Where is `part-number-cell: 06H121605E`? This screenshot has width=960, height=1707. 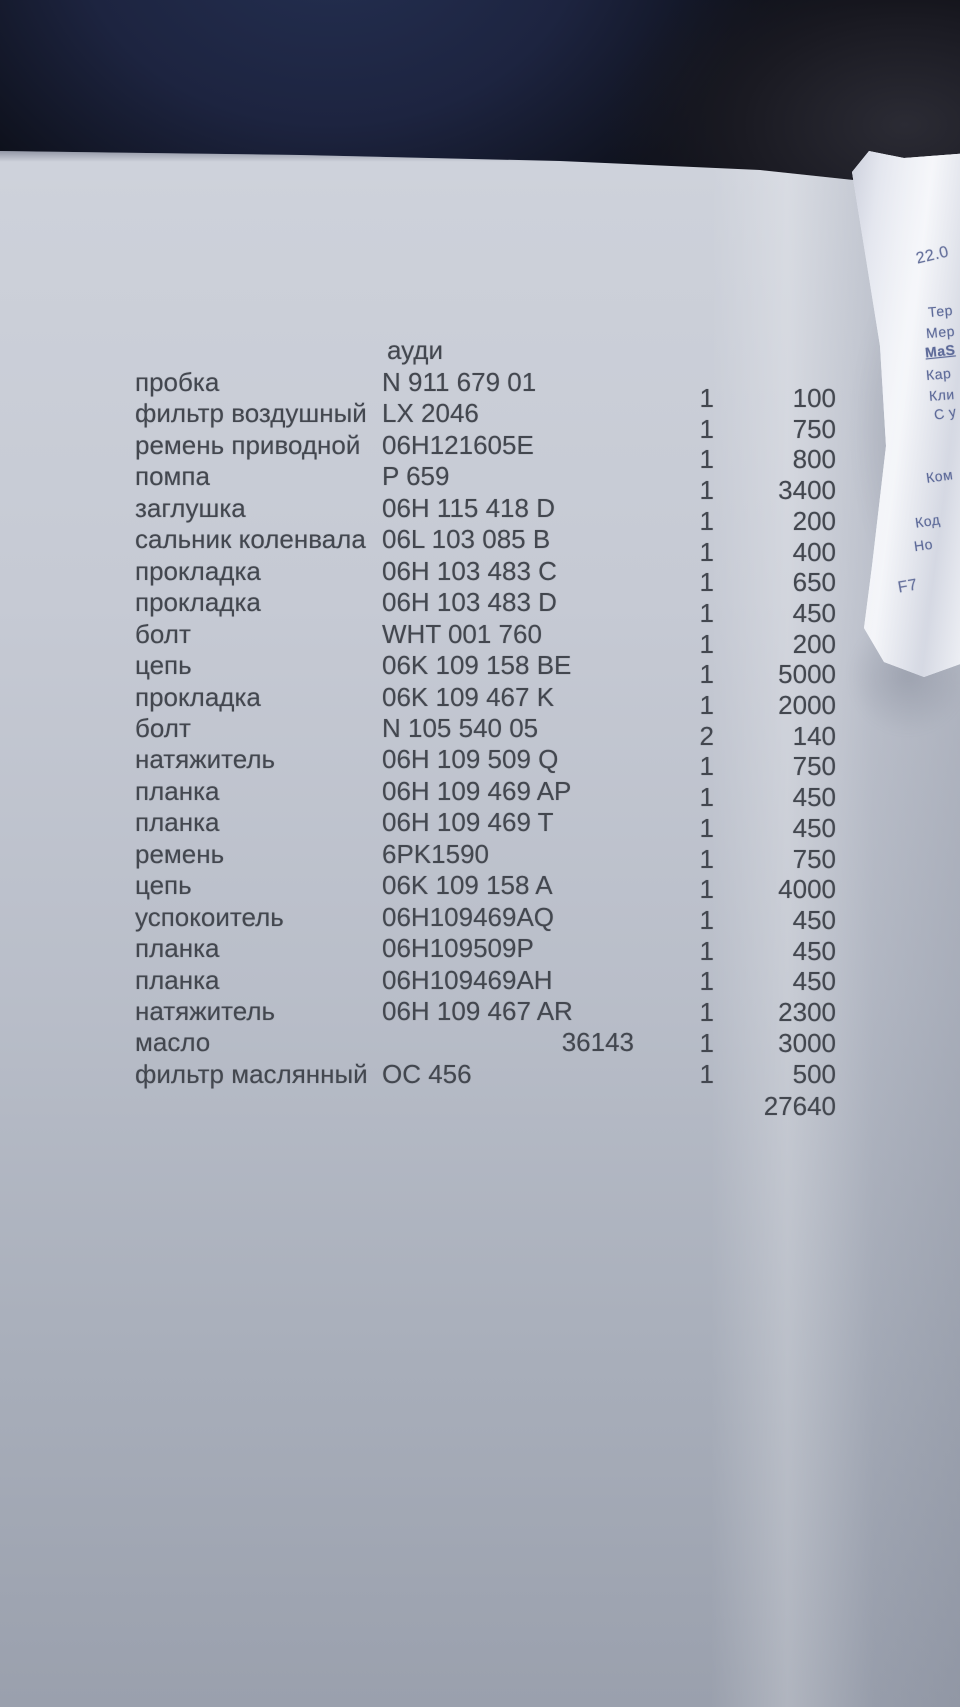
part-number-cell: 06H121605E is located at coordinates (458, 444).